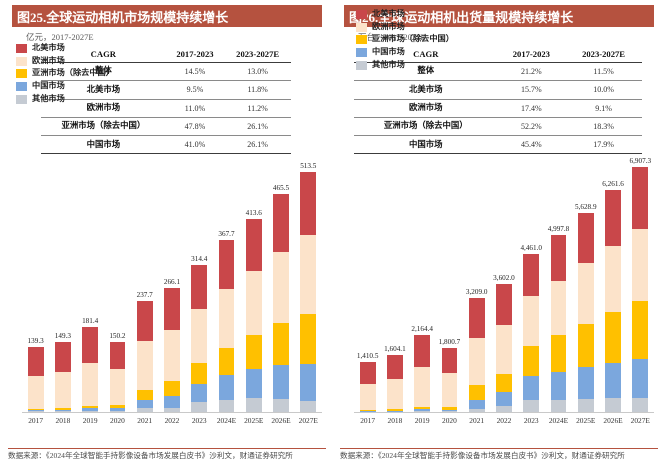  Describe the element at coordinates (65, 48) in the screenshot. I see `legend-item: 北美市场` at that location.